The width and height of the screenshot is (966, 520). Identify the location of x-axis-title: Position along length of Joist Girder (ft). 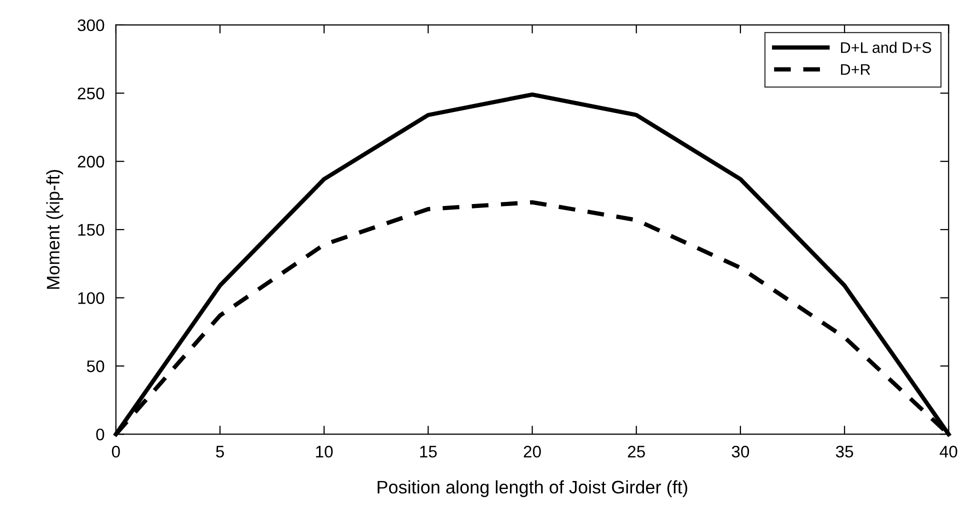
(533, 489).